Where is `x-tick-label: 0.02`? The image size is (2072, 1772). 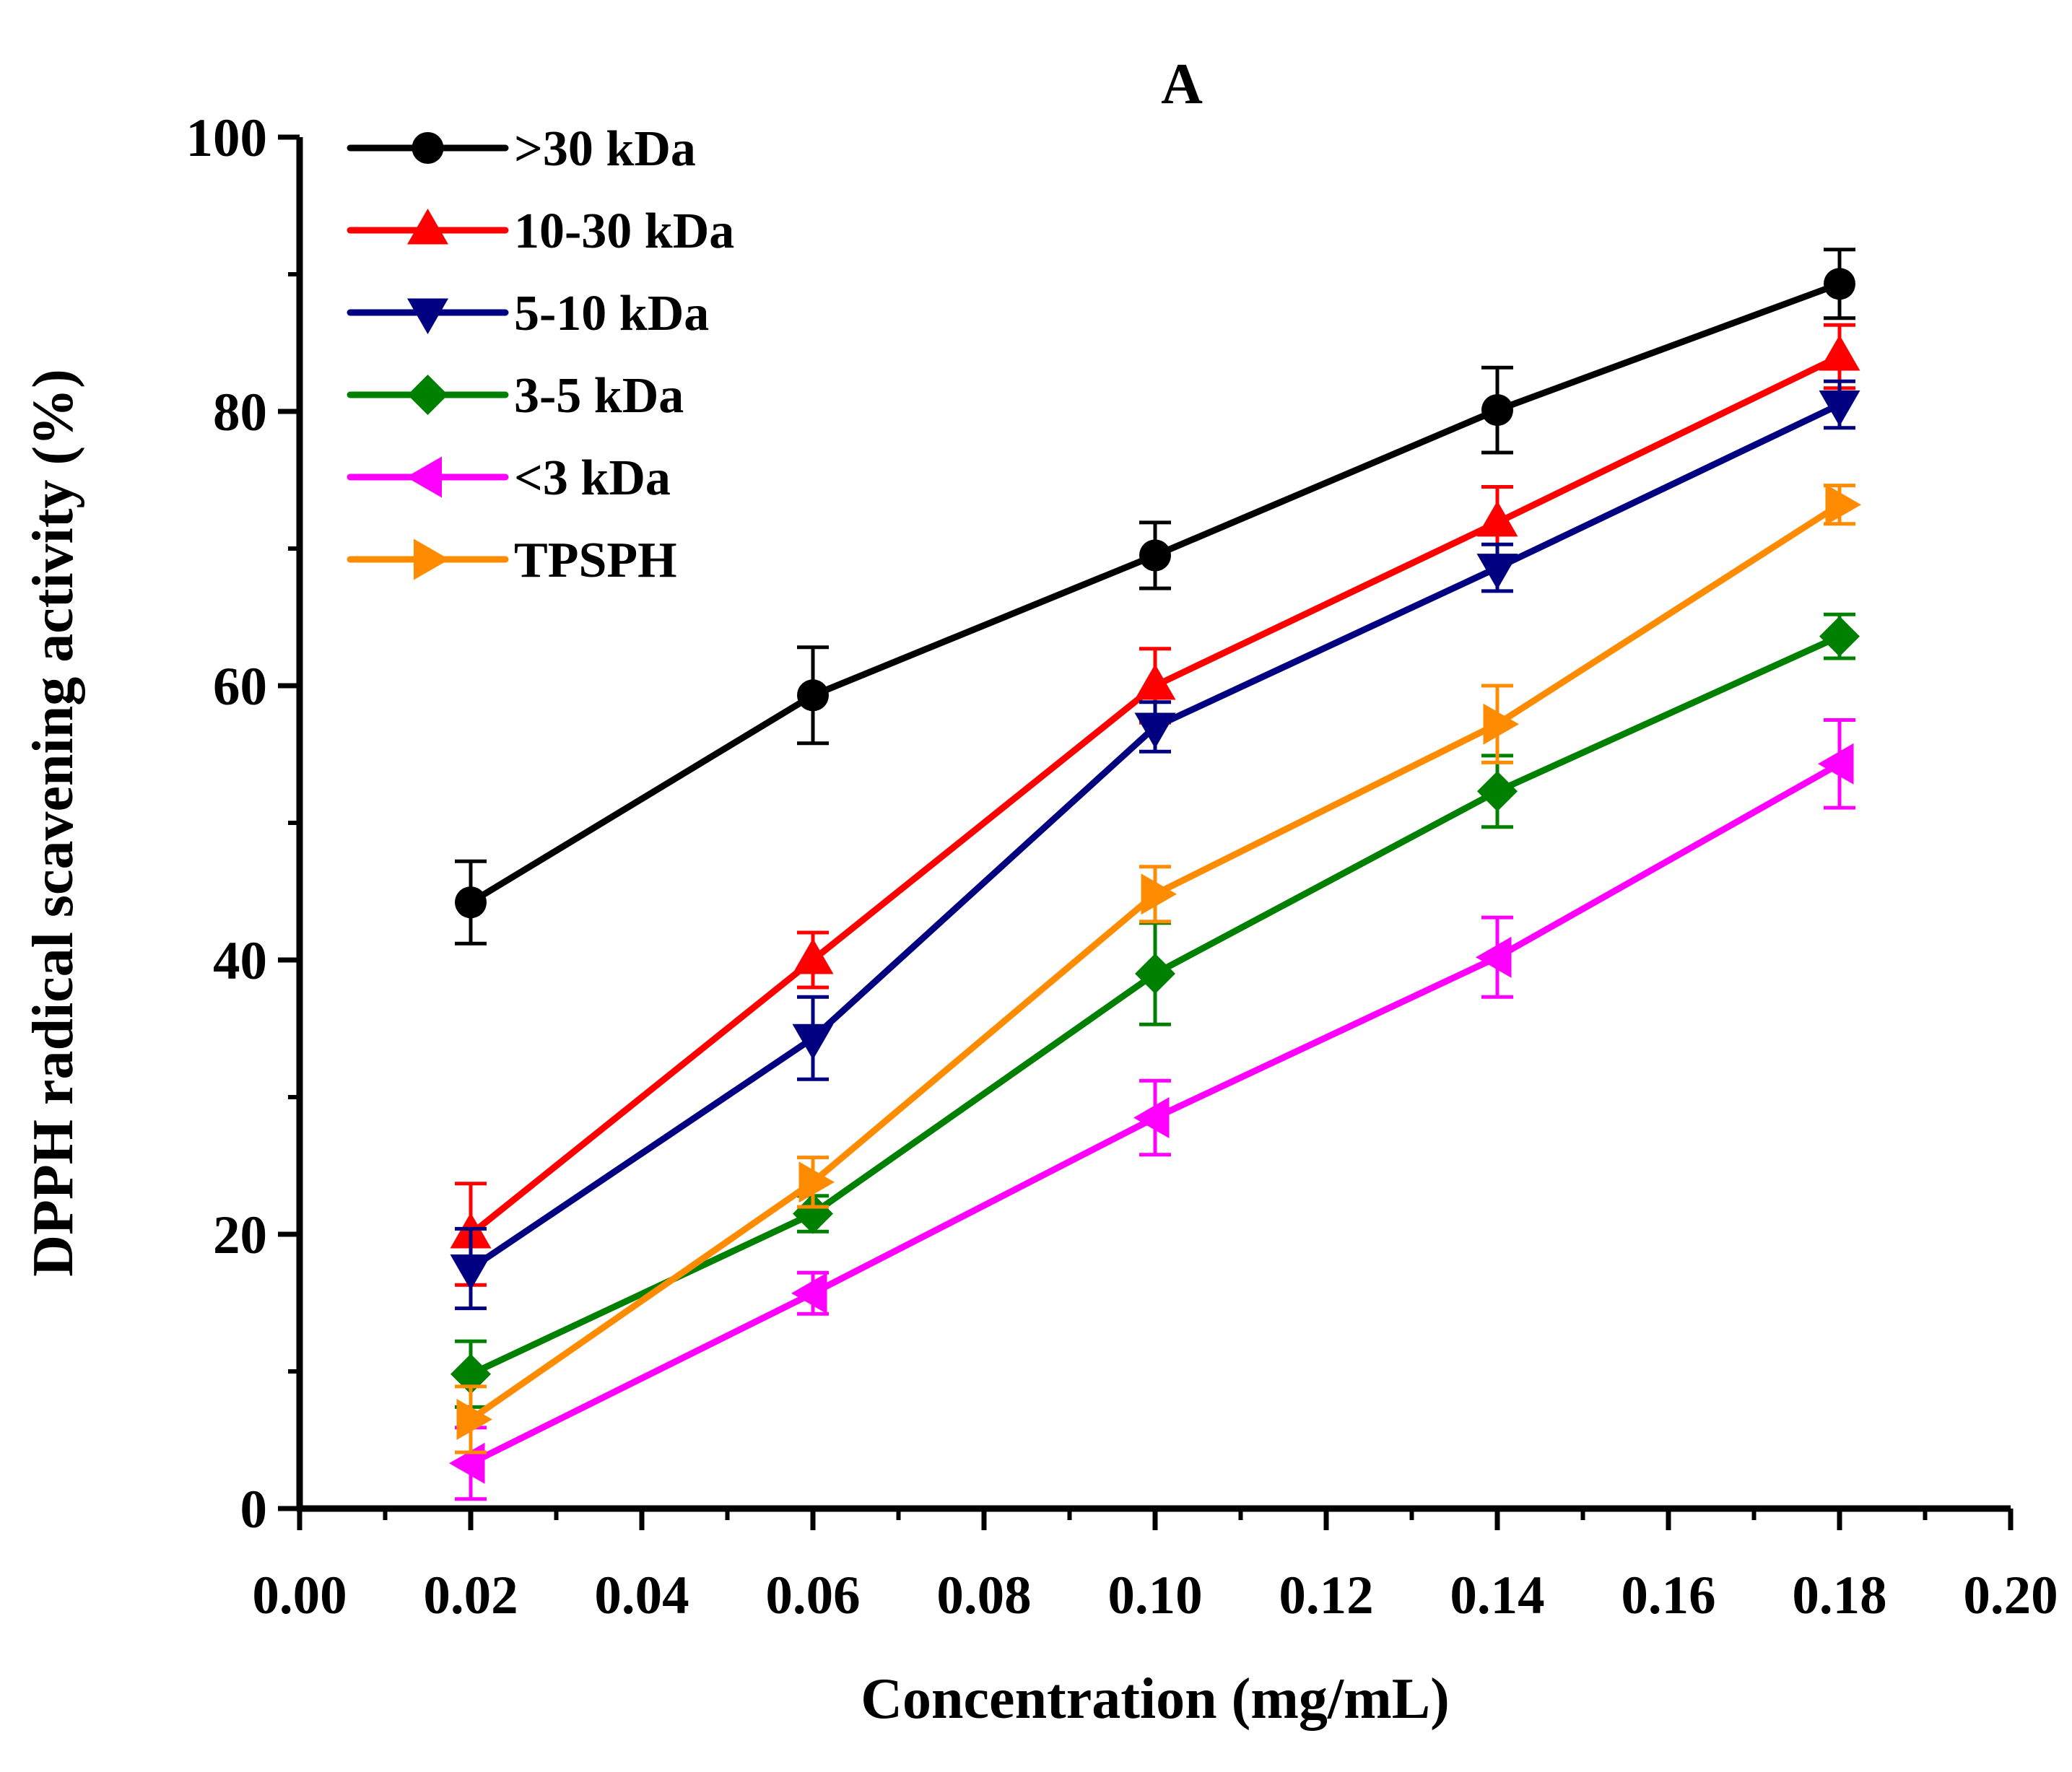
x-tick-label: 0.02 is located at coordinates (470, 1596).